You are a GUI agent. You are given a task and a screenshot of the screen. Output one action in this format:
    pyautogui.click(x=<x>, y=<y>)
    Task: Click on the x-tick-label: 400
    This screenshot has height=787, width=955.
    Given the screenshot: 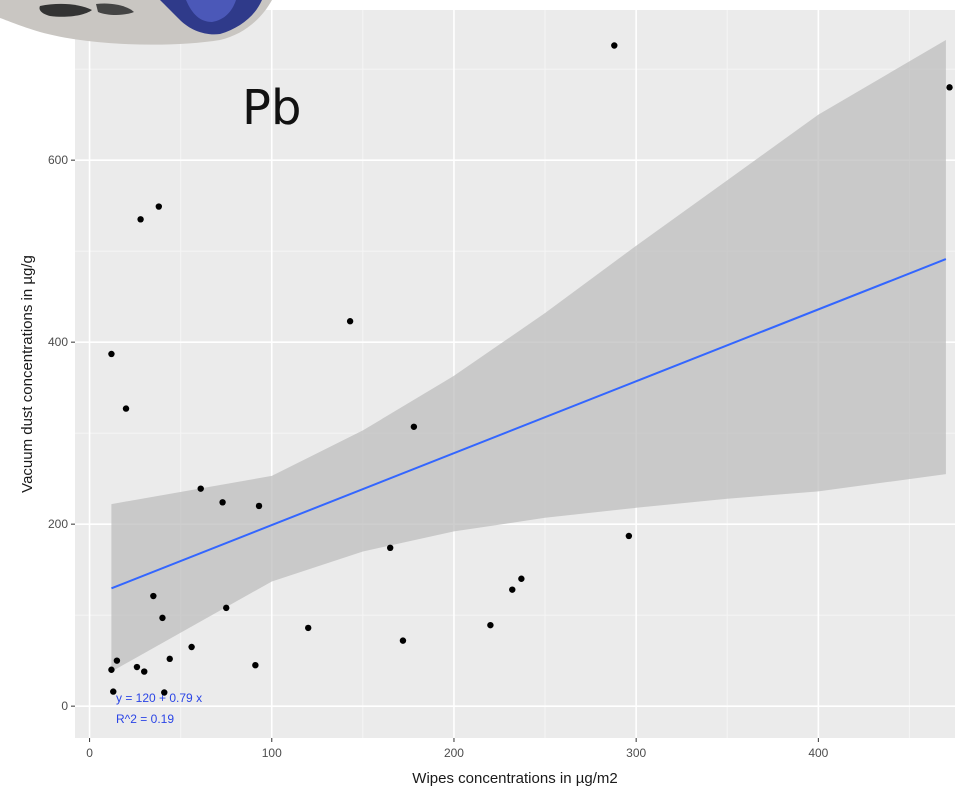 What is the action you would take?
    pyautogui.click(x=818, y=753)
    